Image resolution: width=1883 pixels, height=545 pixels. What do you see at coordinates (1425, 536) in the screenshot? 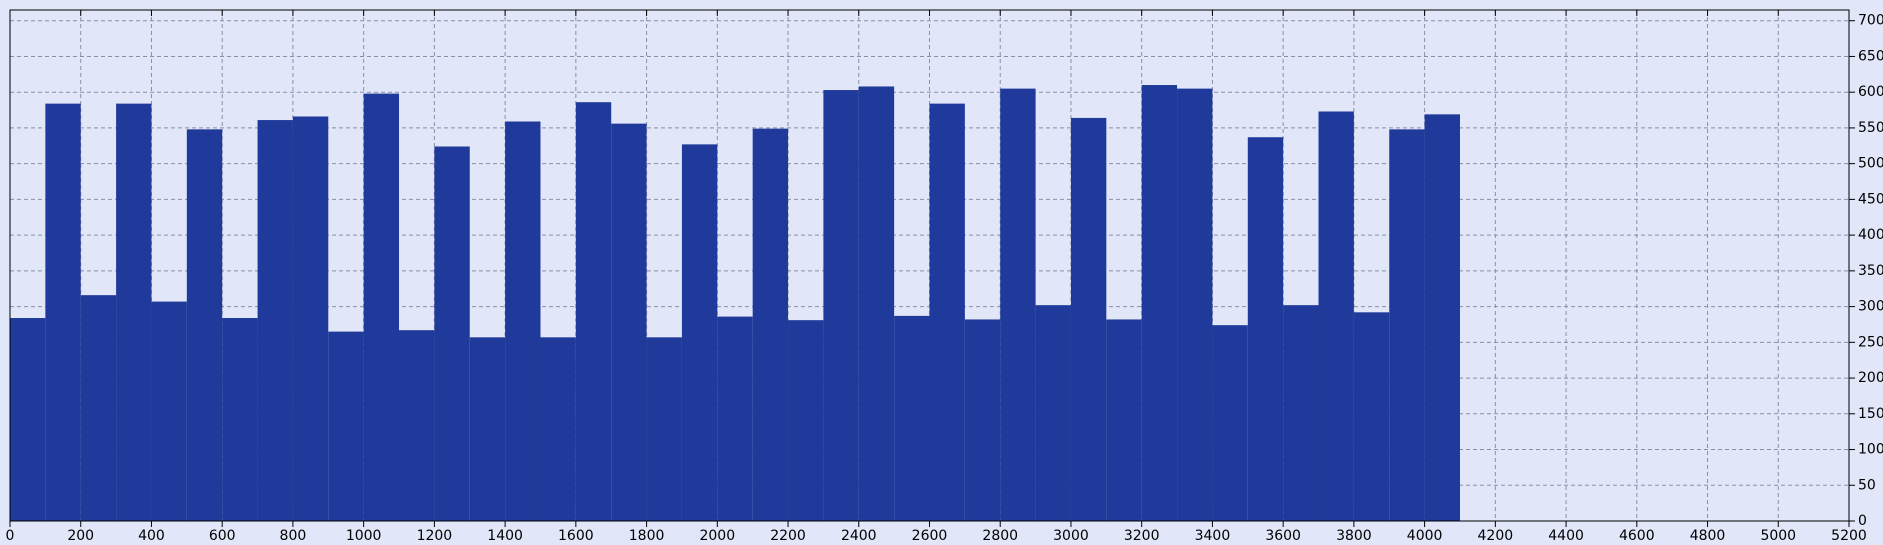
I see `x-tick-label: 4000` at bounding box center [1425, 536].